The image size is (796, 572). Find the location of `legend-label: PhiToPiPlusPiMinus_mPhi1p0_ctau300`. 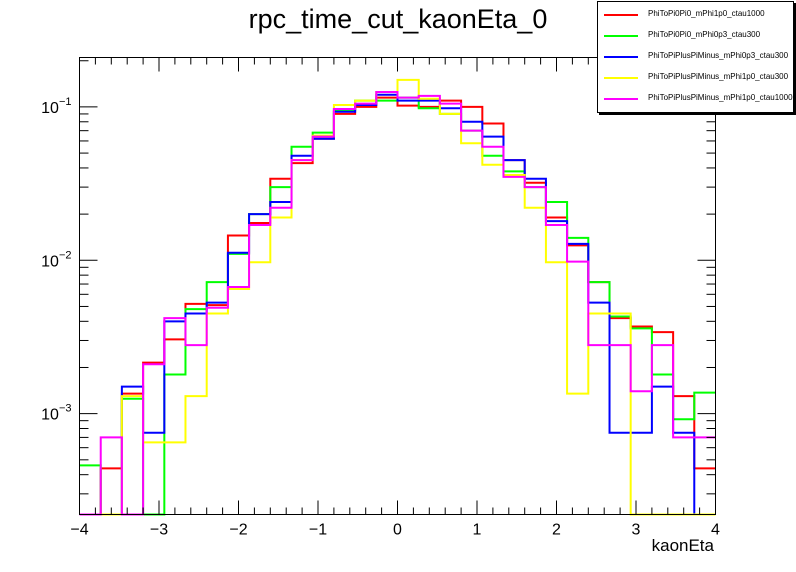

legend-label: PhiToPiPlusPiMinus_mPhi1p0_ctau300 is located at coordinates (718, 76).